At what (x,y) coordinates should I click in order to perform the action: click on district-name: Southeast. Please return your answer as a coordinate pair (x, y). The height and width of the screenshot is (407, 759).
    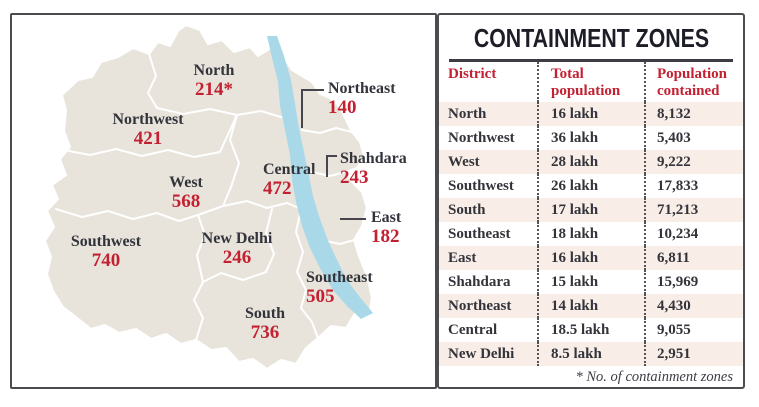
    Looking at the image, I should click on (339, 277).